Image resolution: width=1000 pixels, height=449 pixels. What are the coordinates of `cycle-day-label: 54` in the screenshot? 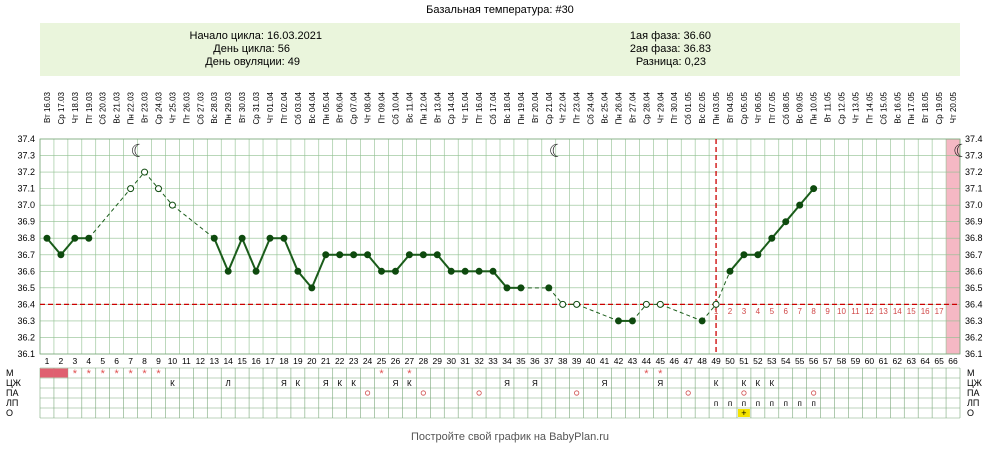 It's located at (786, 361).